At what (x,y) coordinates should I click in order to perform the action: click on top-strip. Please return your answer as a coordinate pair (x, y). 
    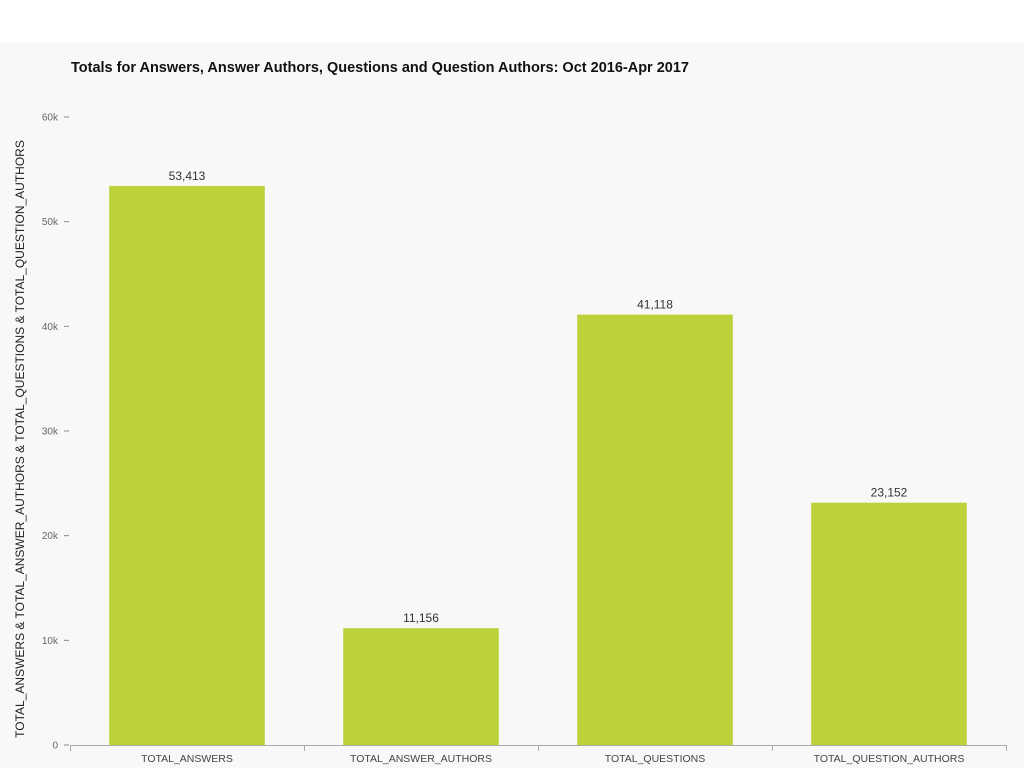
    Looking at the image, I should click on (512, 21).